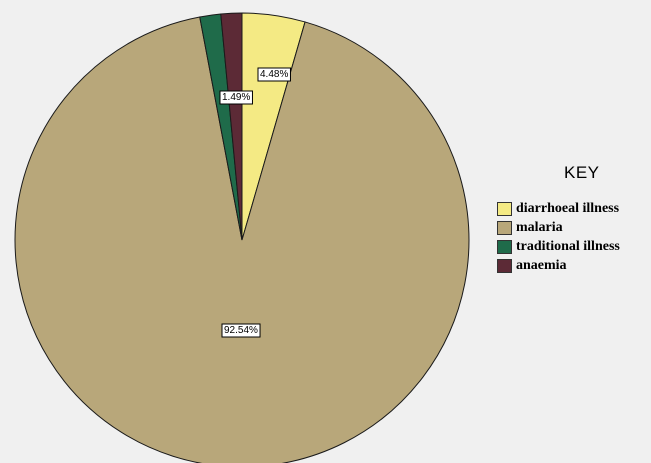  Describe the element at coordinates (504, 247) in the screenshot. I see `legend-swatch-traditional-illness` at that location.